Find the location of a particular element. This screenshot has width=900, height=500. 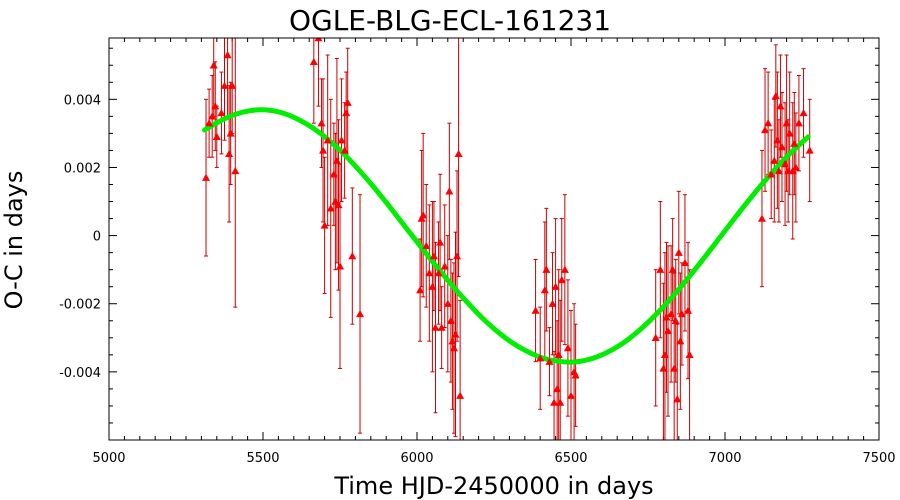

x-tick-label: 7500 is located at coordinates (878, 458).